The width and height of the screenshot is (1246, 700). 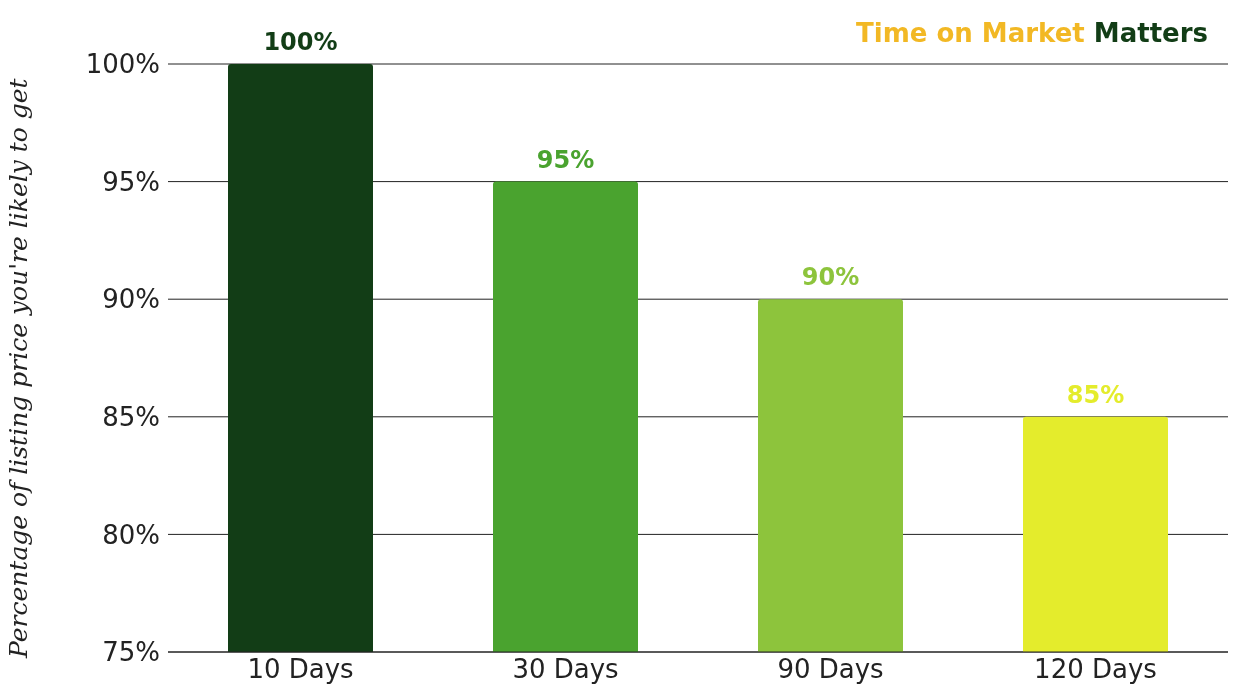 What do you see at coordinates (18, 368) in the screenshot?
I see `y-axis-title: Percentage of listing price you're likely to get` at bounding box center [18, 368].